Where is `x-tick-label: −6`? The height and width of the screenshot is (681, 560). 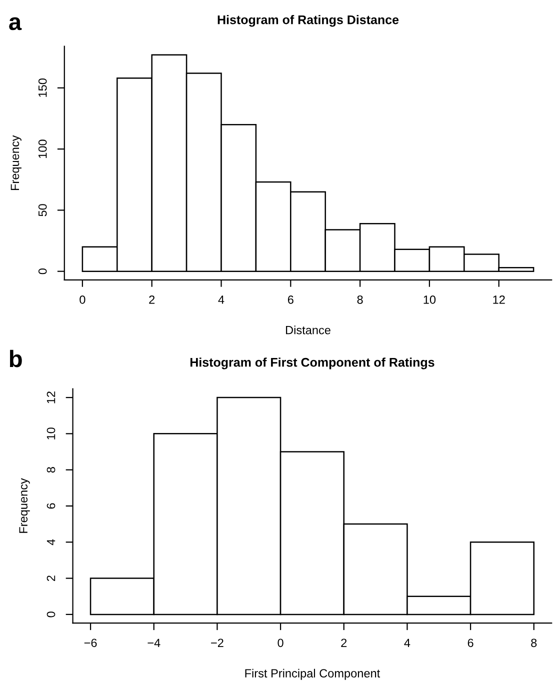
x-tick-label: −6 is located at coordinates (90, 643).